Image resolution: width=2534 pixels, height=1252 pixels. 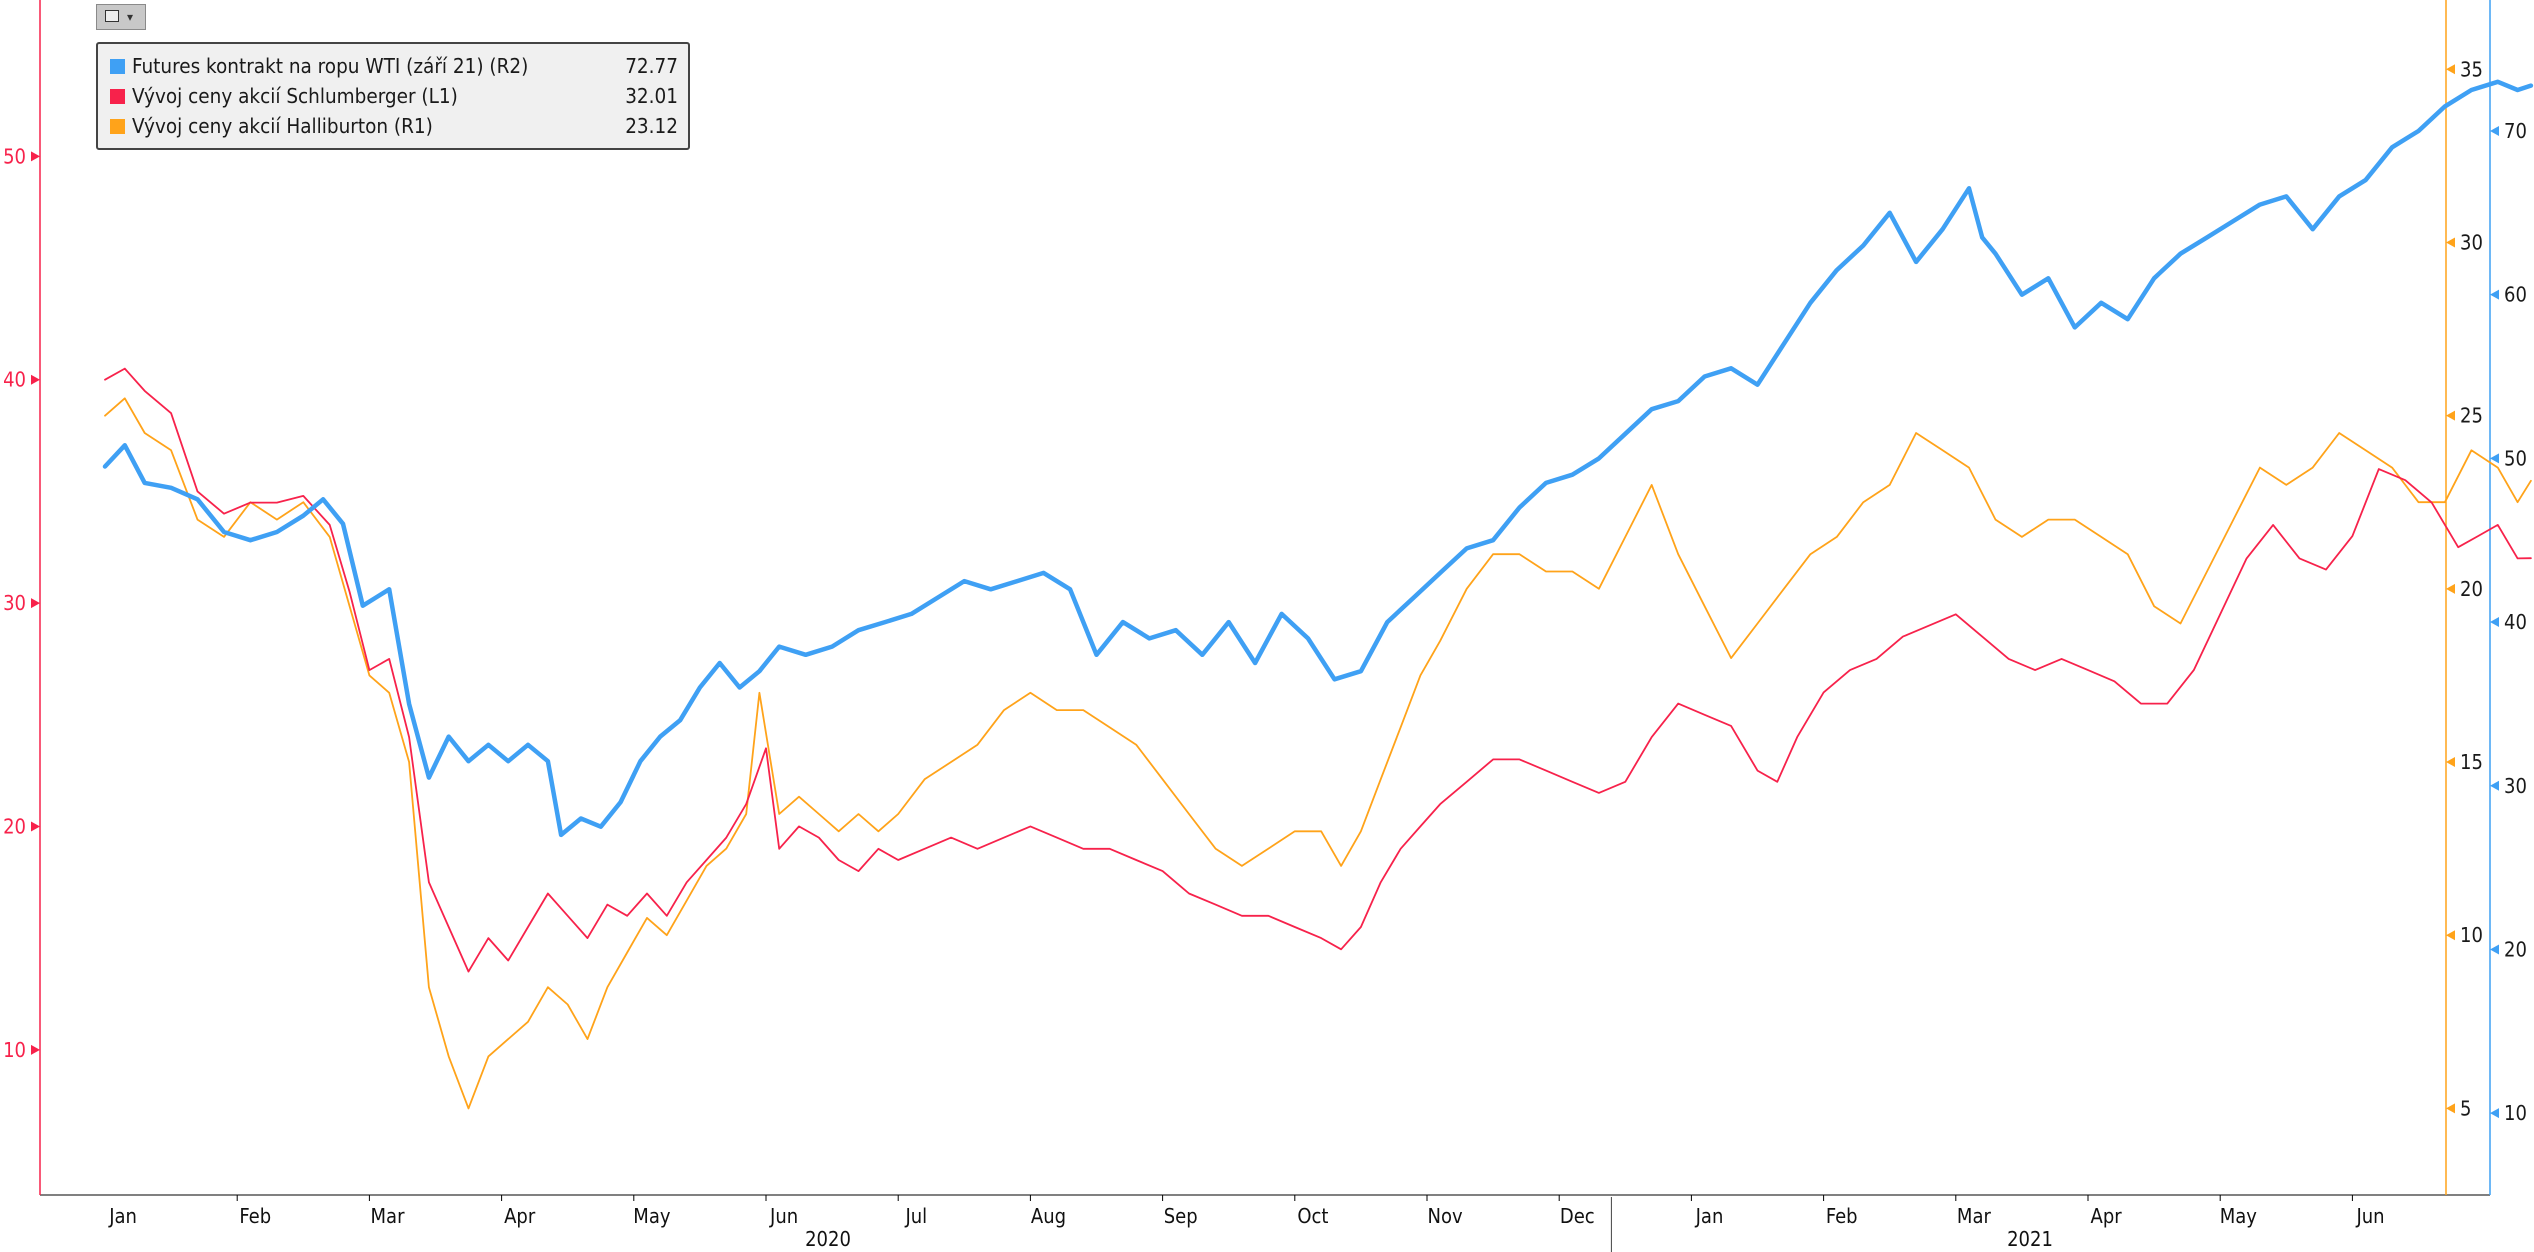 What do you see at coordinates (651, 66) in the screenshot?
I see `legend-value-wti: 72.77` at bounding box center [651, 66].